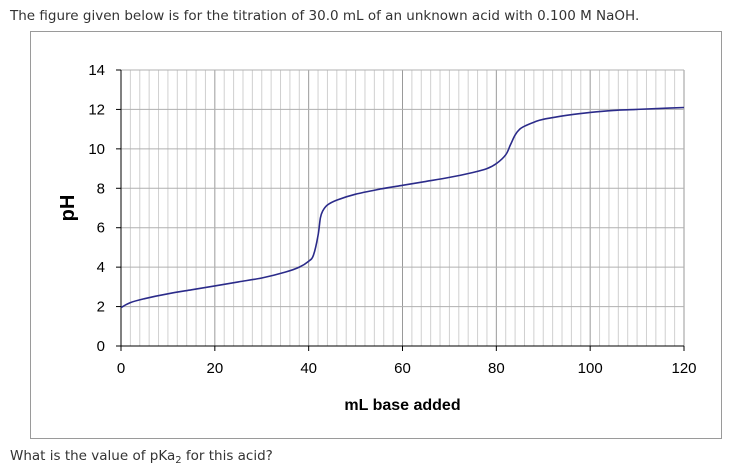 This screenshot has height=470, width=733. I want to click on y-tick-label: 4, so click(101, 267).